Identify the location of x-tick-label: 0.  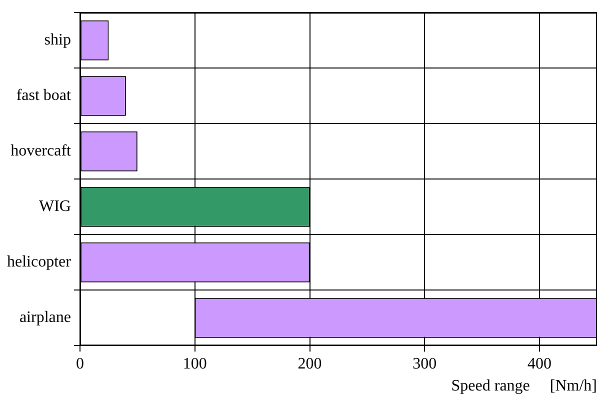
(80, 363).